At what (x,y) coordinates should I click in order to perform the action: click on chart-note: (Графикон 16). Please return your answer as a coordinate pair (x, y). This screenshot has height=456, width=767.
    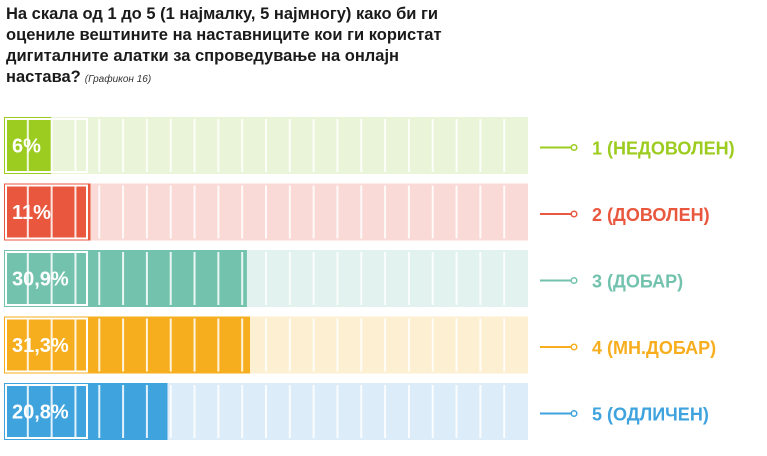
    Looking at the image, I should click on (118, 79).